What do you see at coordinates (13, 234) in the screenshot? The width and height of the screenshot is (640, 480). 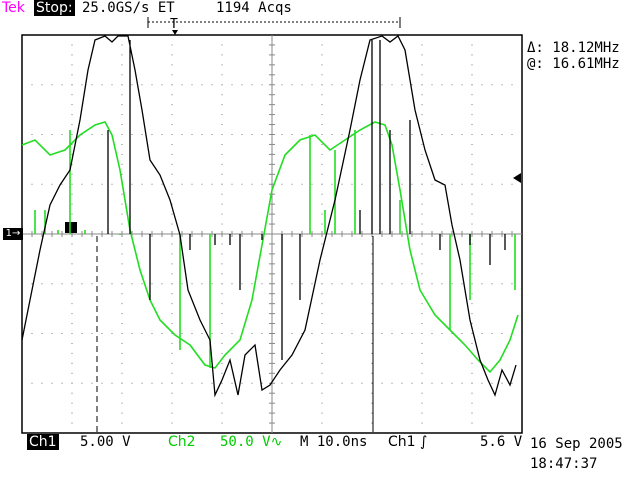 I see `ch1-ground-marker: 1→` at bounding box center [13, 234].